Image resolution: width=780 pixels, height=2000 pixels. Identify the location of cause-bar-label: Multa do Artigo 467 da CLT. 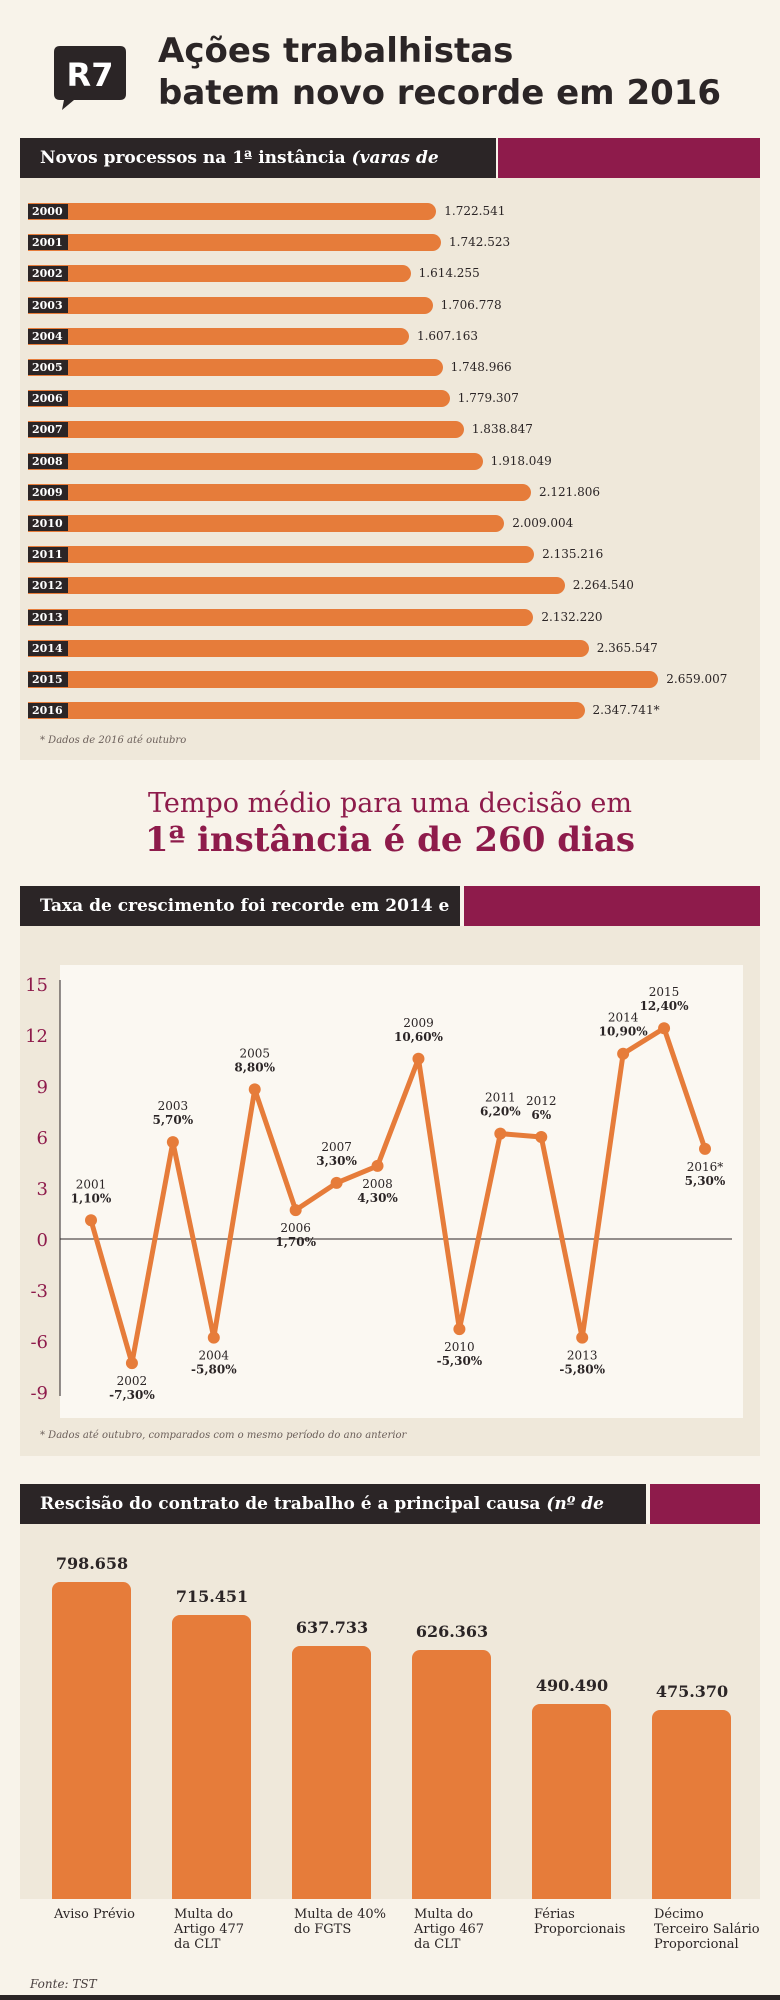
(474, 1929).